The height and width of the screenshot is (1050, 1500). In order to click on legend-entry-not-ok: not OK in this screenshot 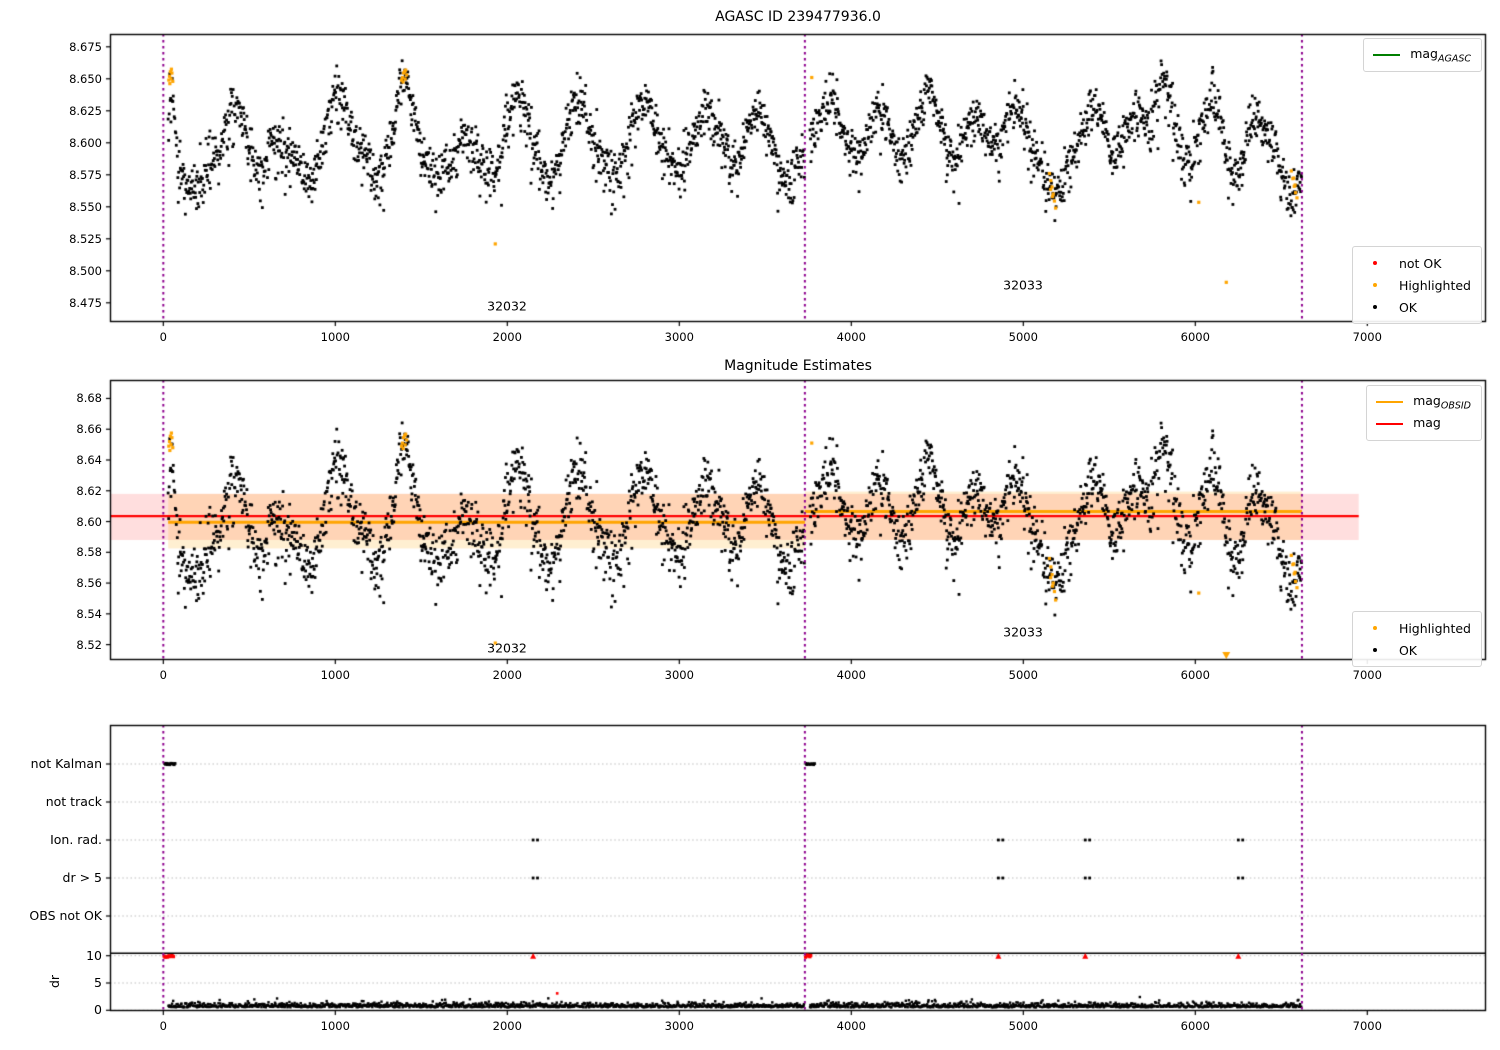, I will do `click(1416, 263)`.